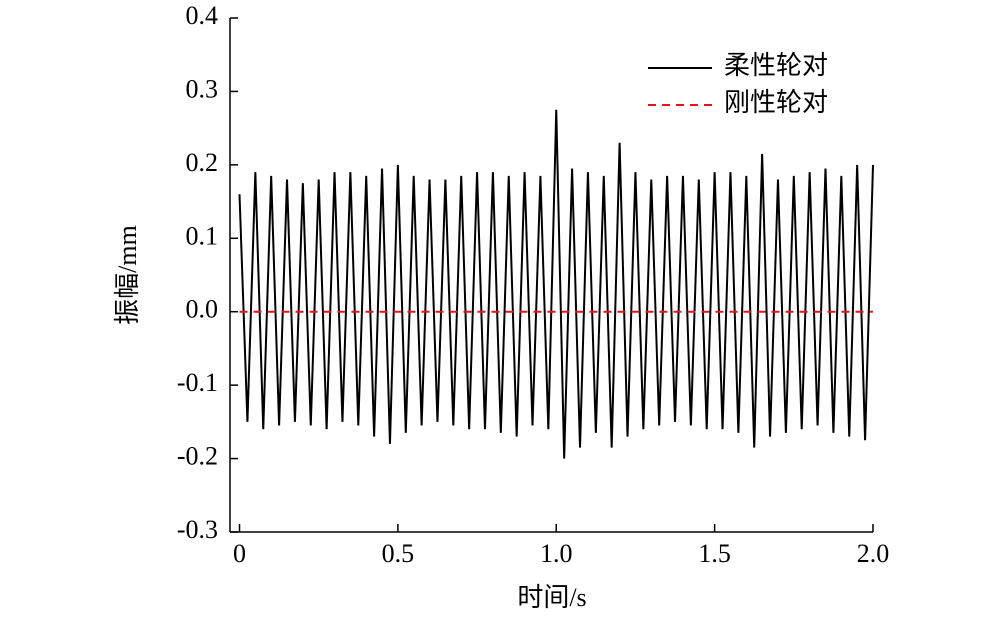 This screenshot has height=628, width=1000. I want to click on y-tick-label: 0.3, so click(202, 88).